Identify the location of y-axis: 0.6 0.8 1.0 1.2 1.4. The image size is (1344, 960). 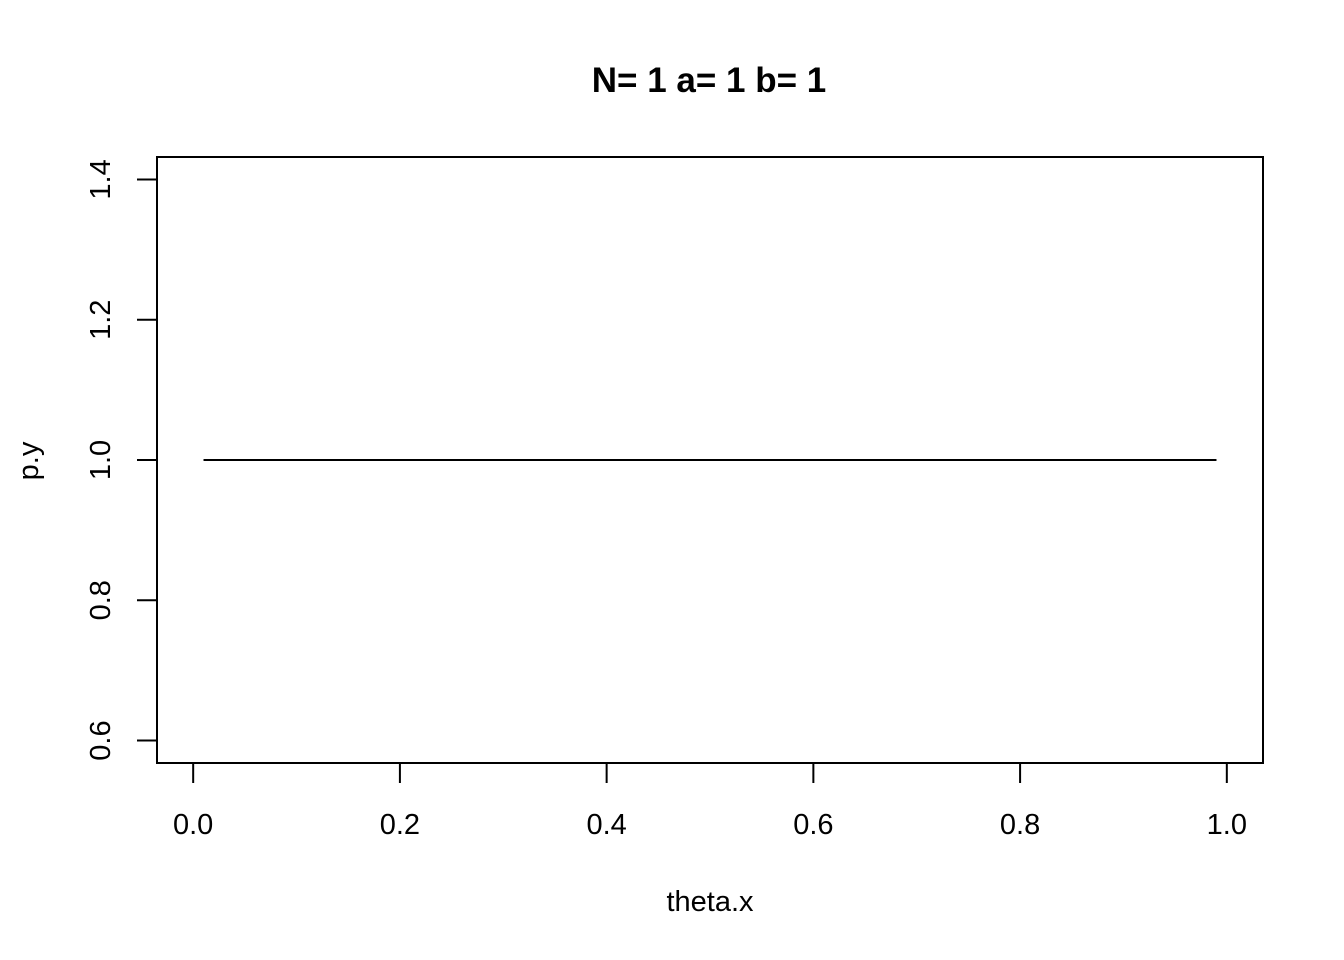
(121, 460).